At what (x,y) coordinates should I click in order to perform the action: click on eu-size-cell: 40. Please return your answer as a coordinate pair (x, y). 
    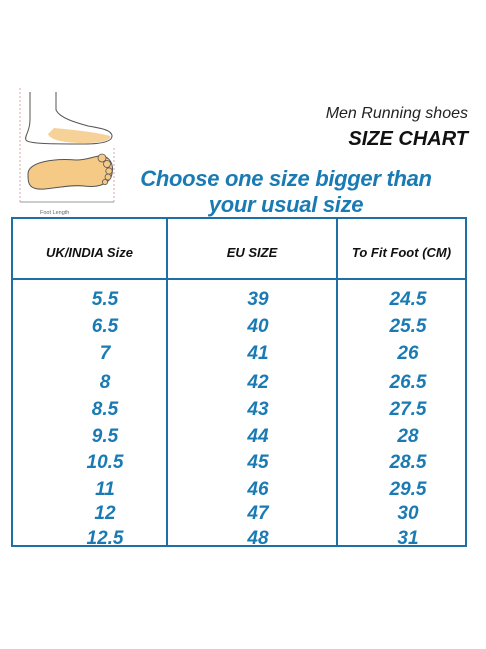
    Looking at the image, I should click on (258, 326).